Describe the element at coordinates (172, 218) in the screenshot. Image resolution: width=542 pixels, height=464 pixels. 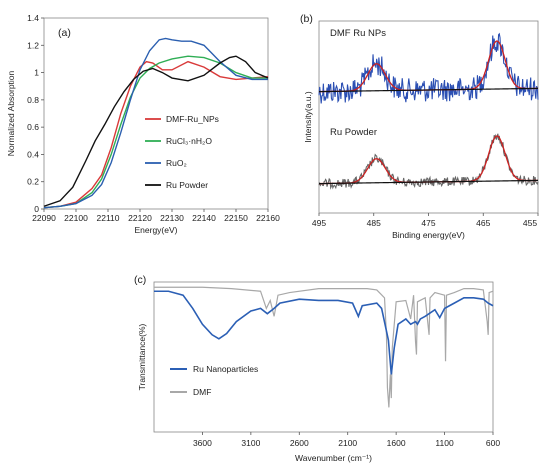
I see `panel-a-x-tick-label: 22130` at that location.